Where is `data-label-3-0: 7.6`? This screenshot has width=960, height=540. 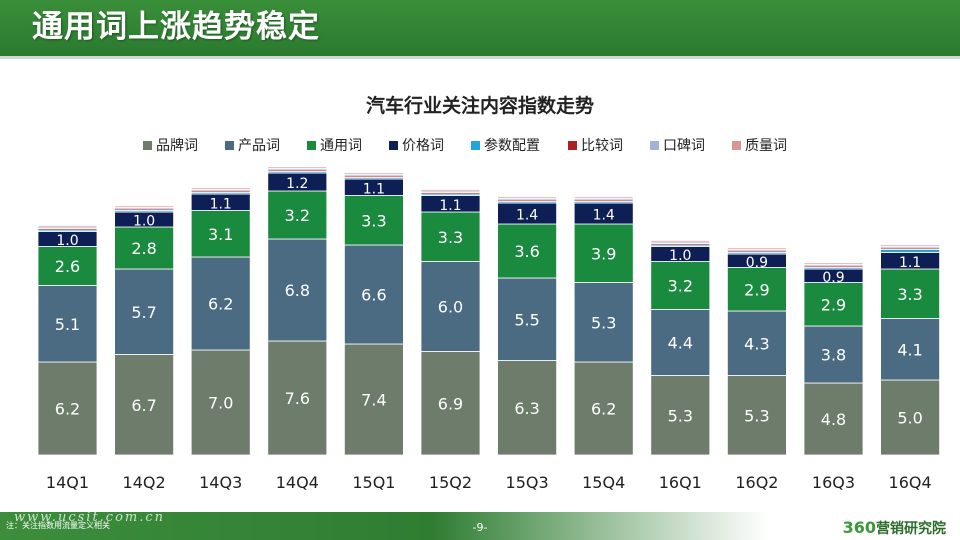
data-label-3-0: 7.6 is located at coordinates (297, 398).